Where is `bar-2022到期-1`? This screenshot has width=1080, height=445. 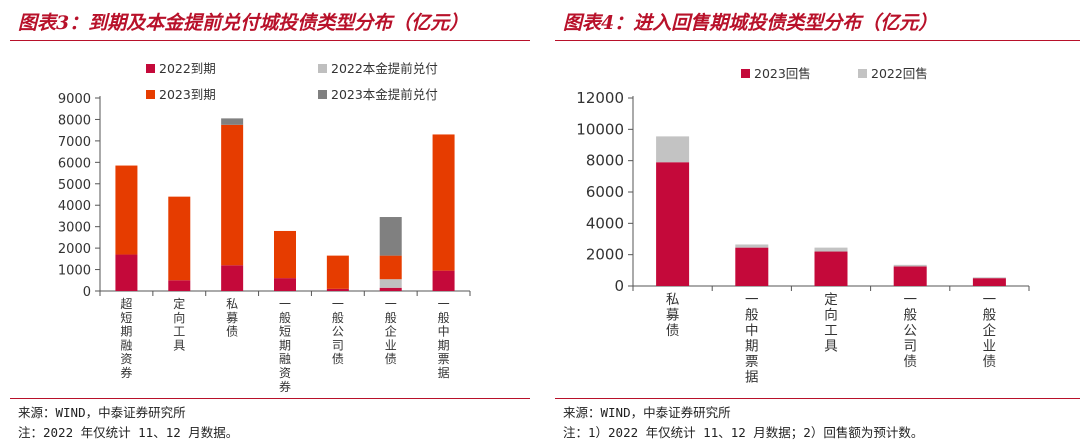
bar-2022到期-1 is located at coordinates (179, 285).